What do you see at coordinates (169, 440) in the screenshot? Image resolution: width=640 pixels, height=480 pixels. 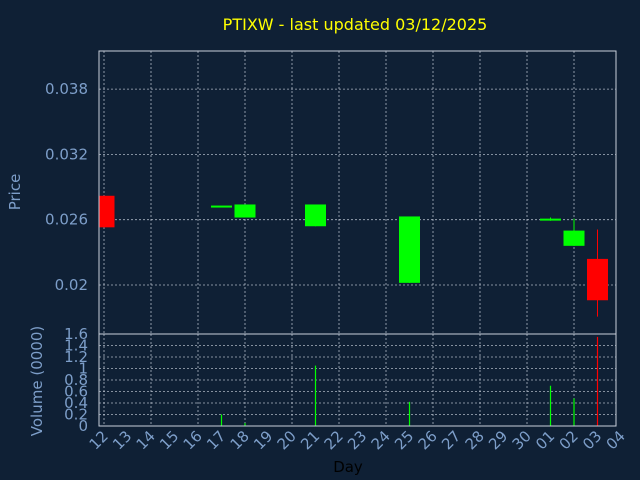 I see `x-tick-label: 15` at bounding box center [169, 440].